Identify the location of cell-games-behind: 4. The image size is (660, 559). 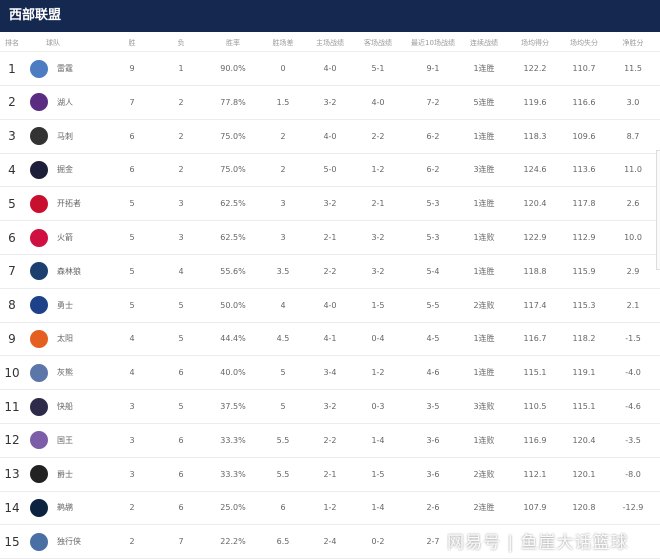
(283, 305).